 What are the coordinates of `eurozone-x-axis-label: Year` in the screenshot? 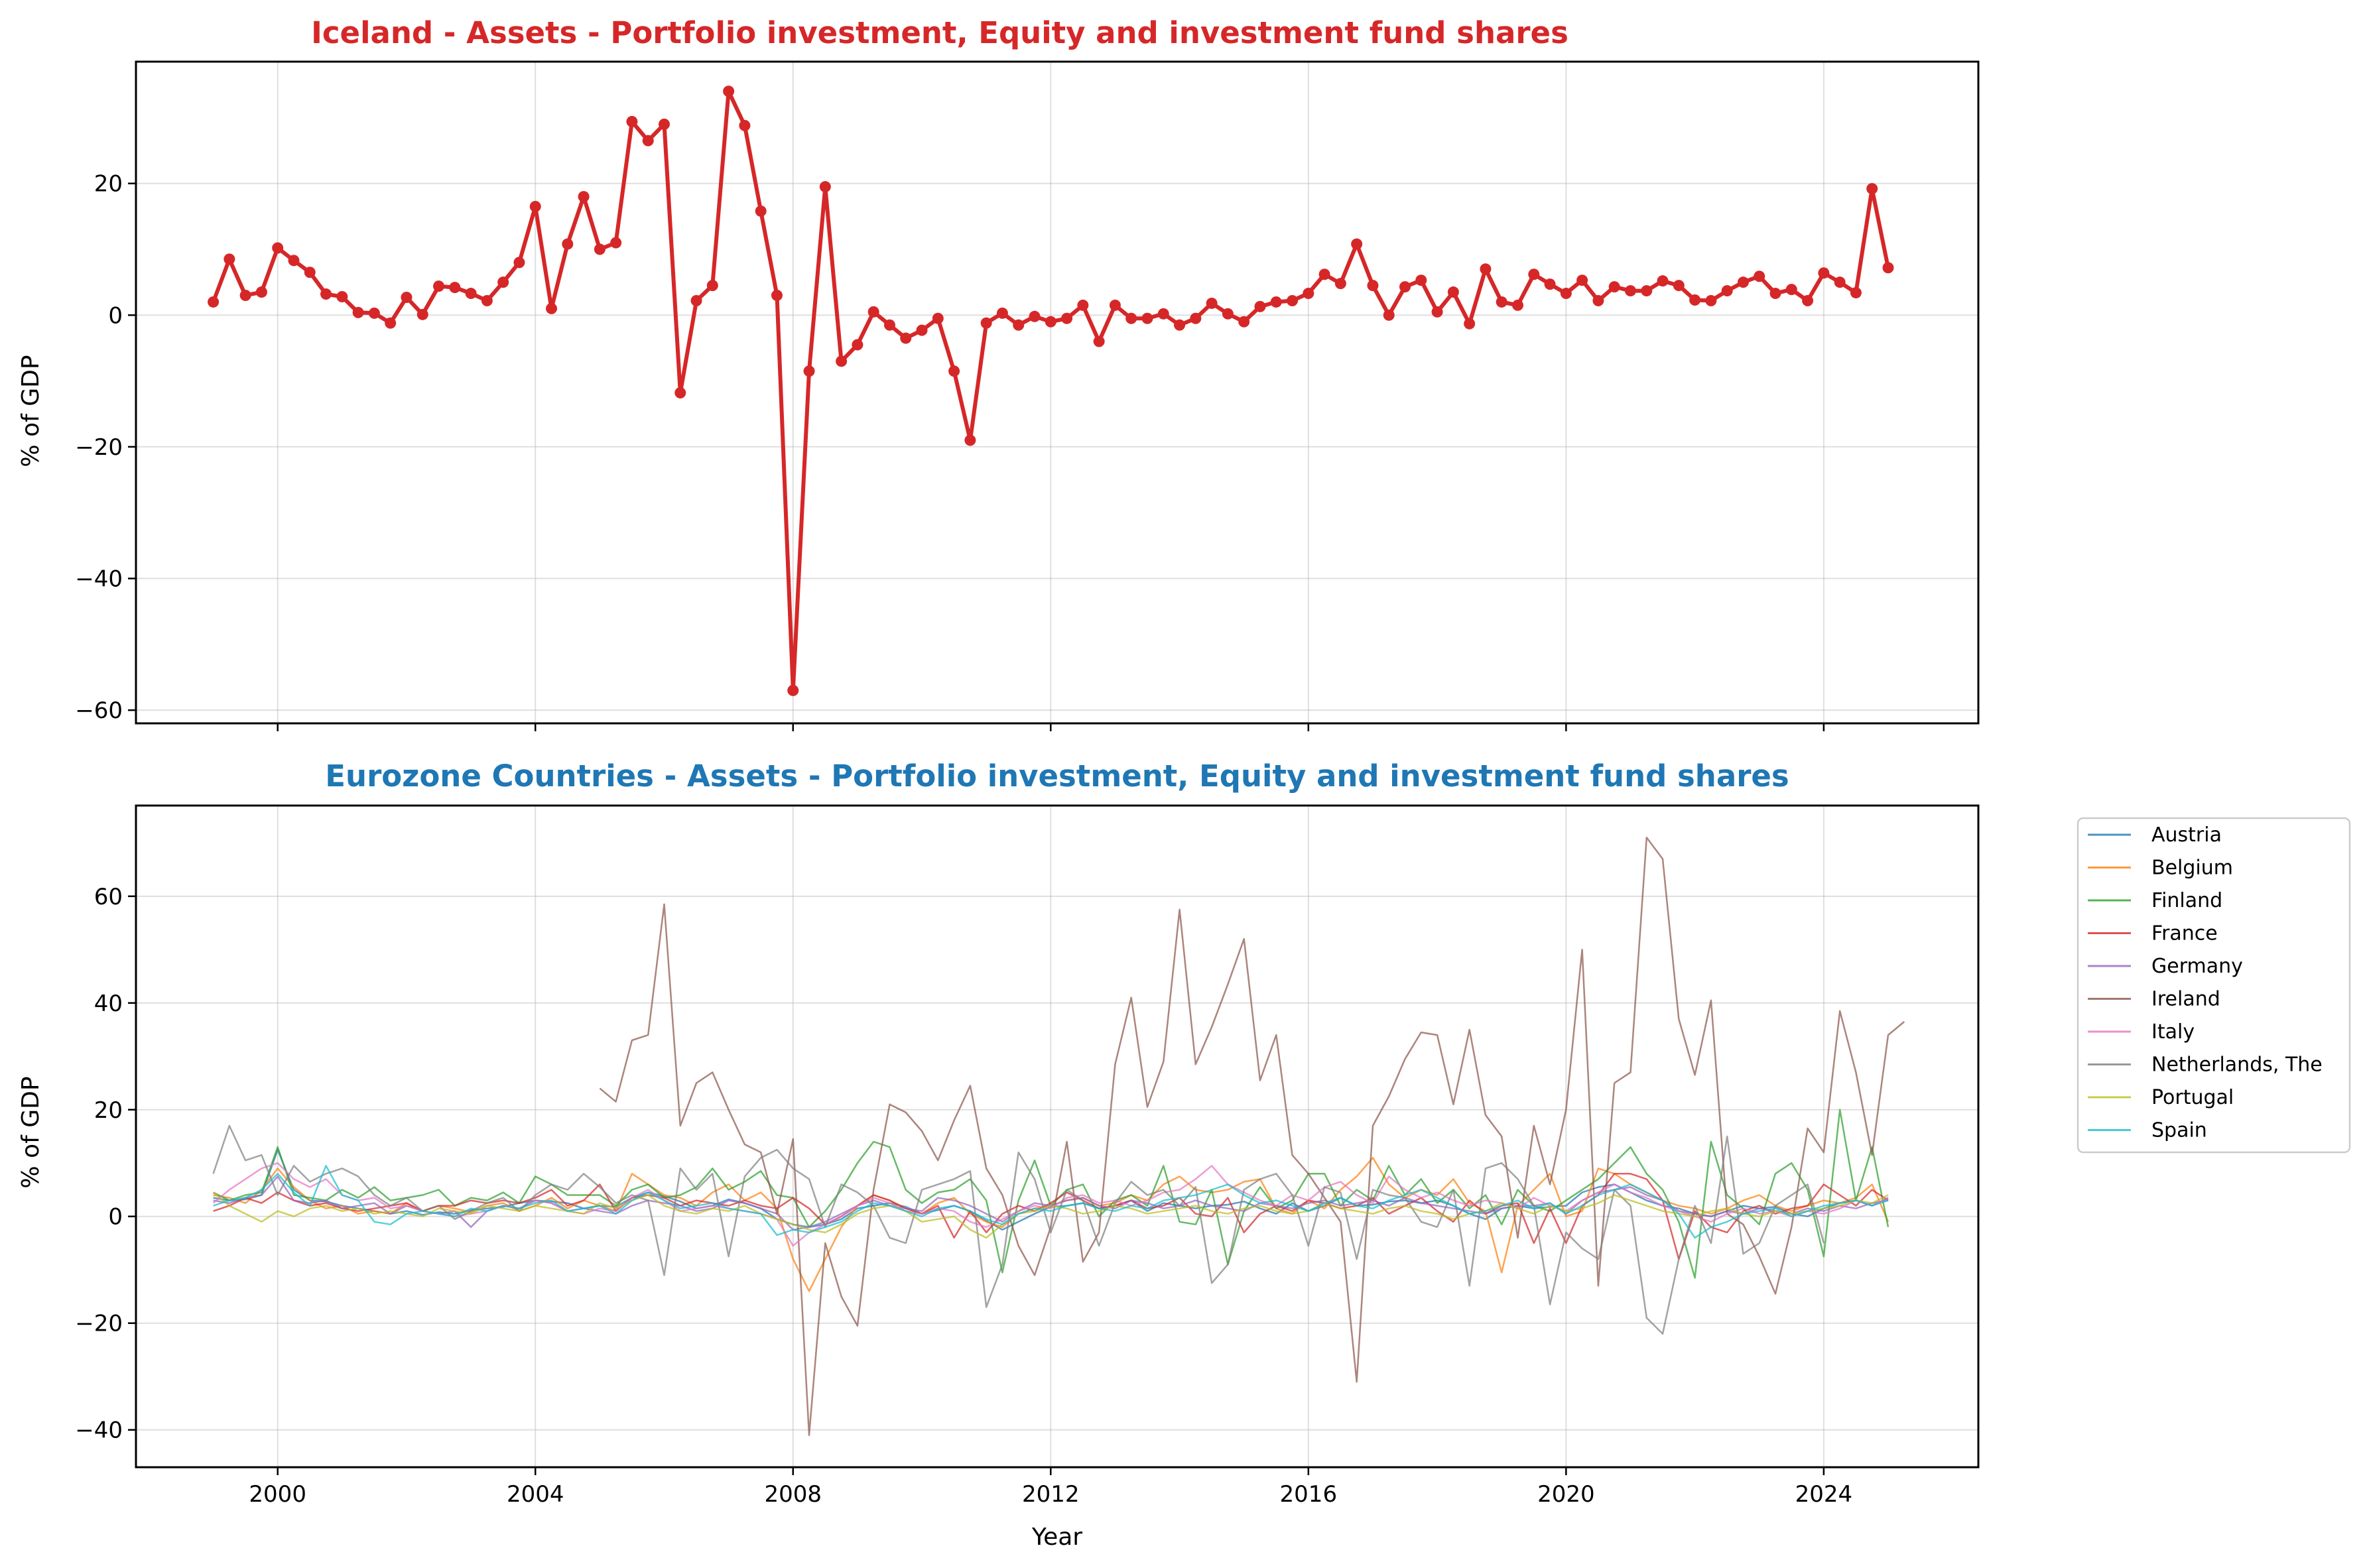 It's located at (1056, 1537).